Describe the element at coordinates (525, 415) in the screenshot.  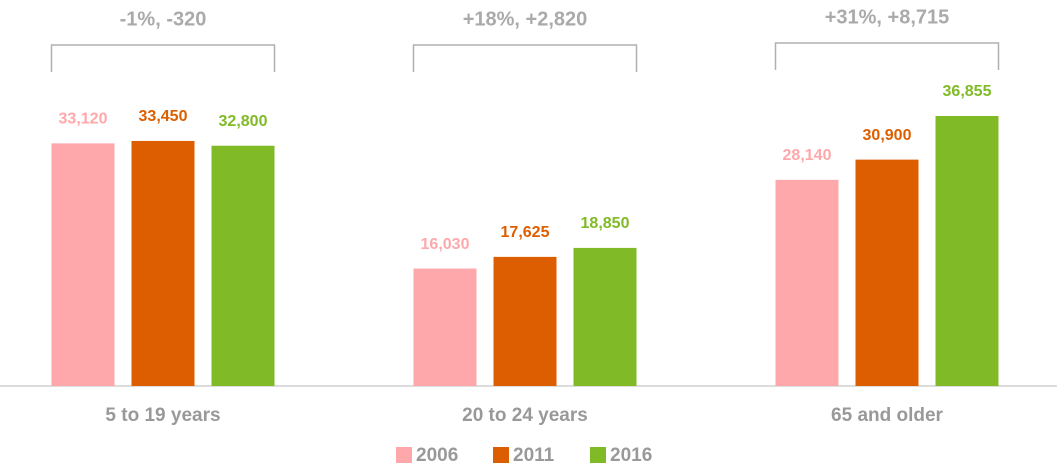
I see `x-tick-label: 20 to 24 years` at that location.